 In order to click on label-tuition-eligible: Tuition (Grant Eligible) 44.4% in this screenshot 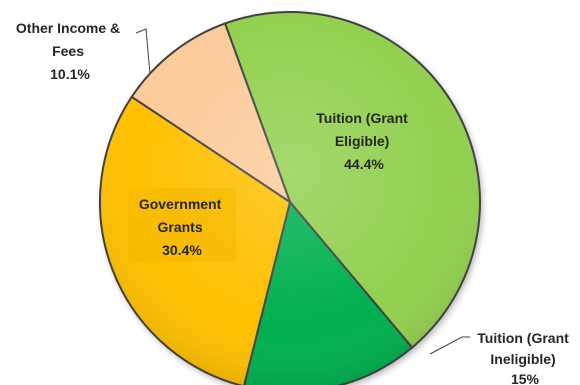, I will do `click(363, 141)`.